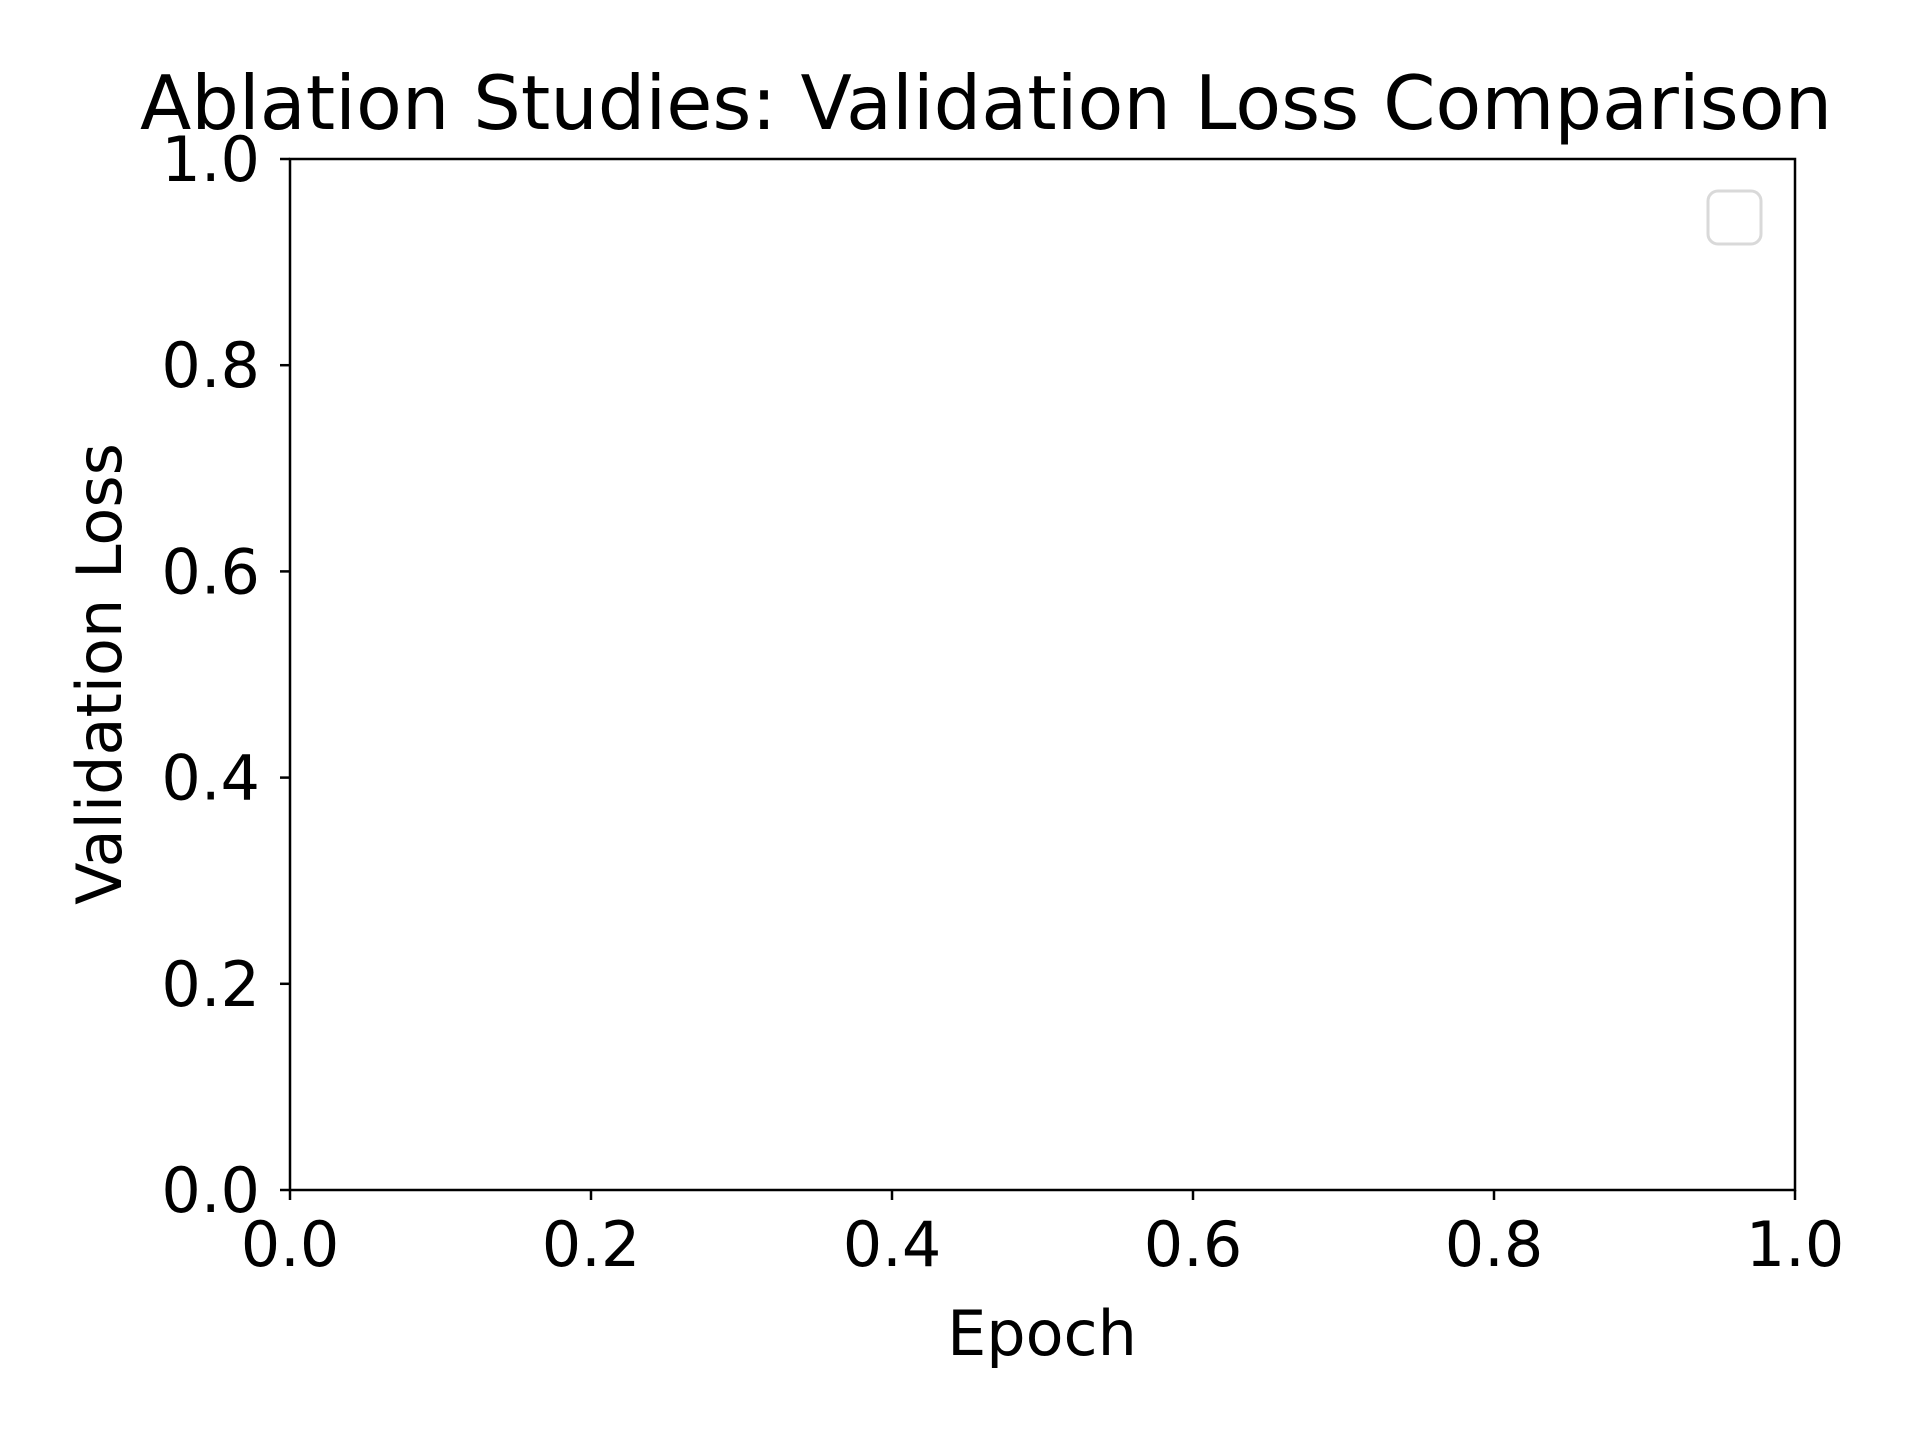 Image resolution: width=1920 pixels, height=1440 pixels. Describe the element at coordinates (1494, 1244) in the screenshot. I see `x-tick-label: 0.8` at that location.